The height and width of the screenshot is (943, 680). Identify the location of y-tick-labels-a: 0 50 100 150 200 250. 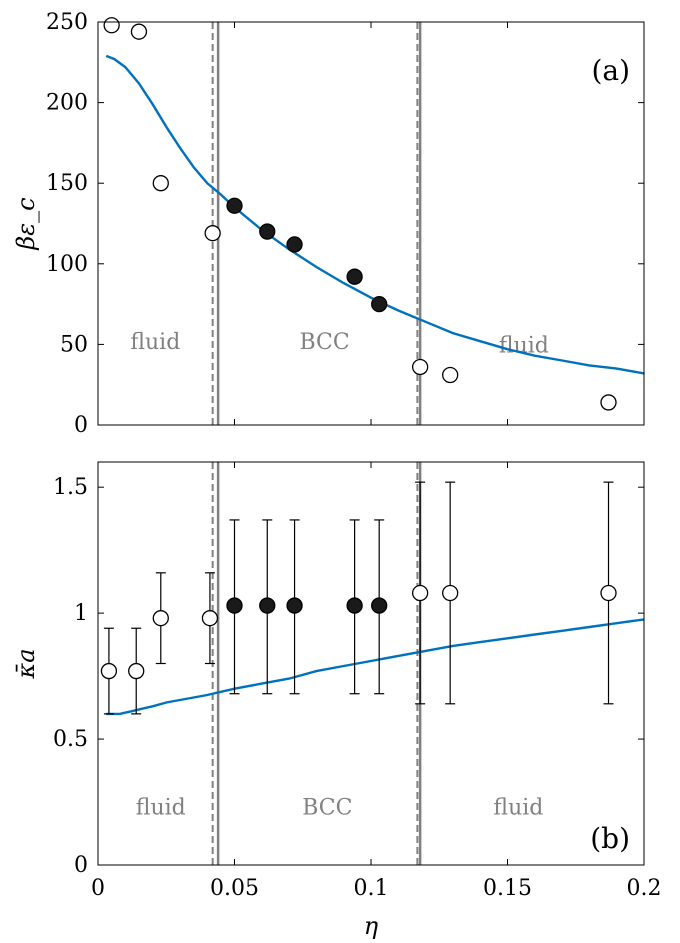
(67, 224).